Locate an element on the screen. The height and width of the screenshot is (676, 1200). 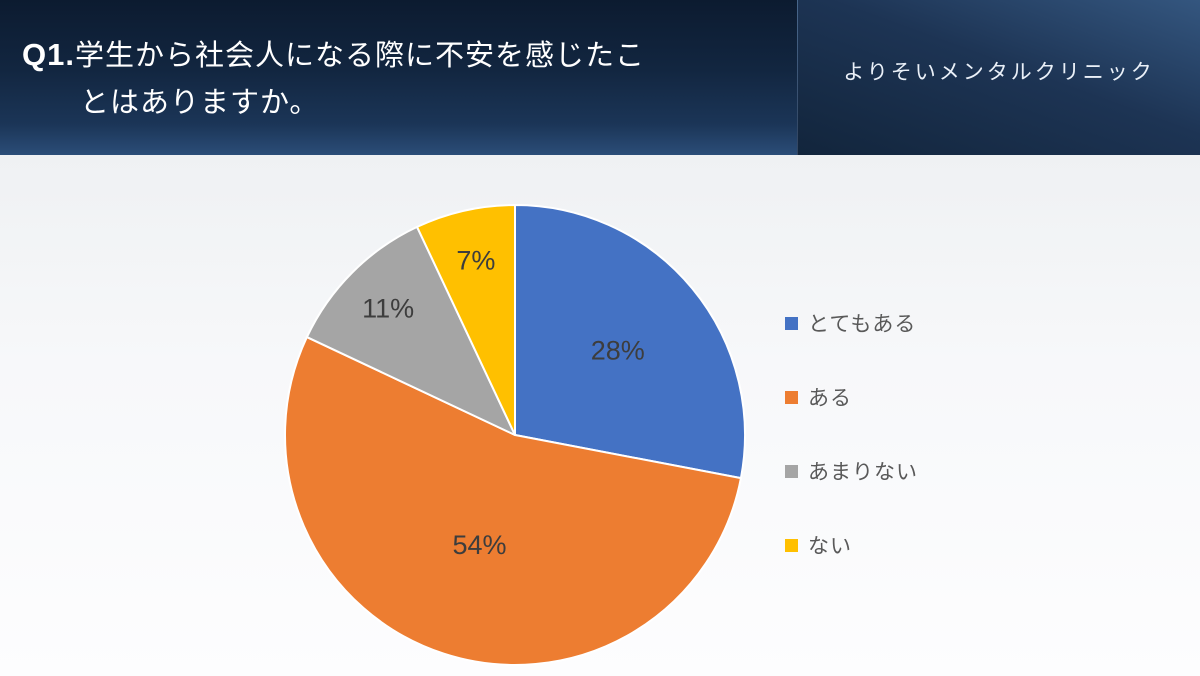
brand-panel: よりそいメンタルクリニック is located at coordinates (998, 77).